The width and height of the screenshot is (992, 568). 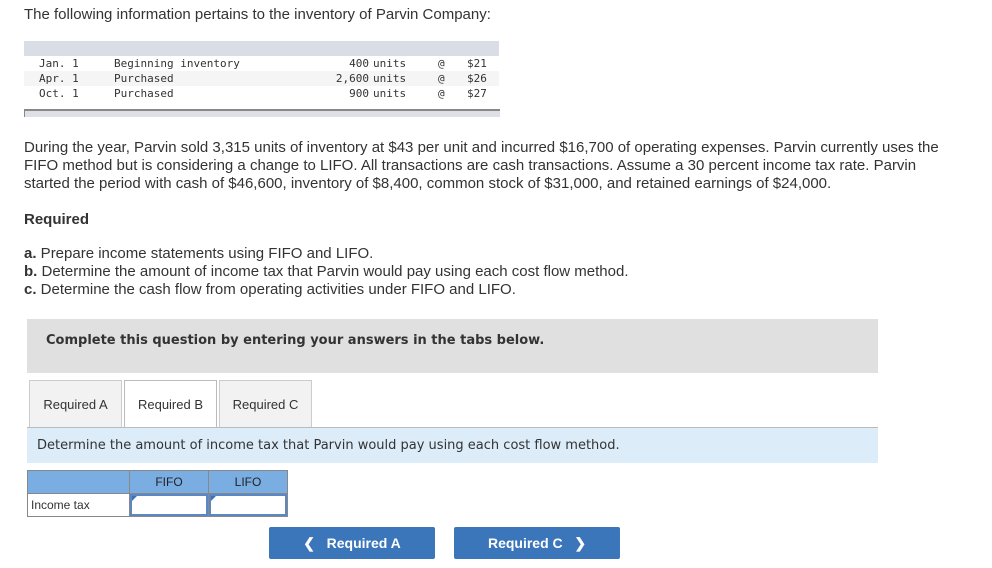 I want to click on letter: c., so click(x=30, y=289).